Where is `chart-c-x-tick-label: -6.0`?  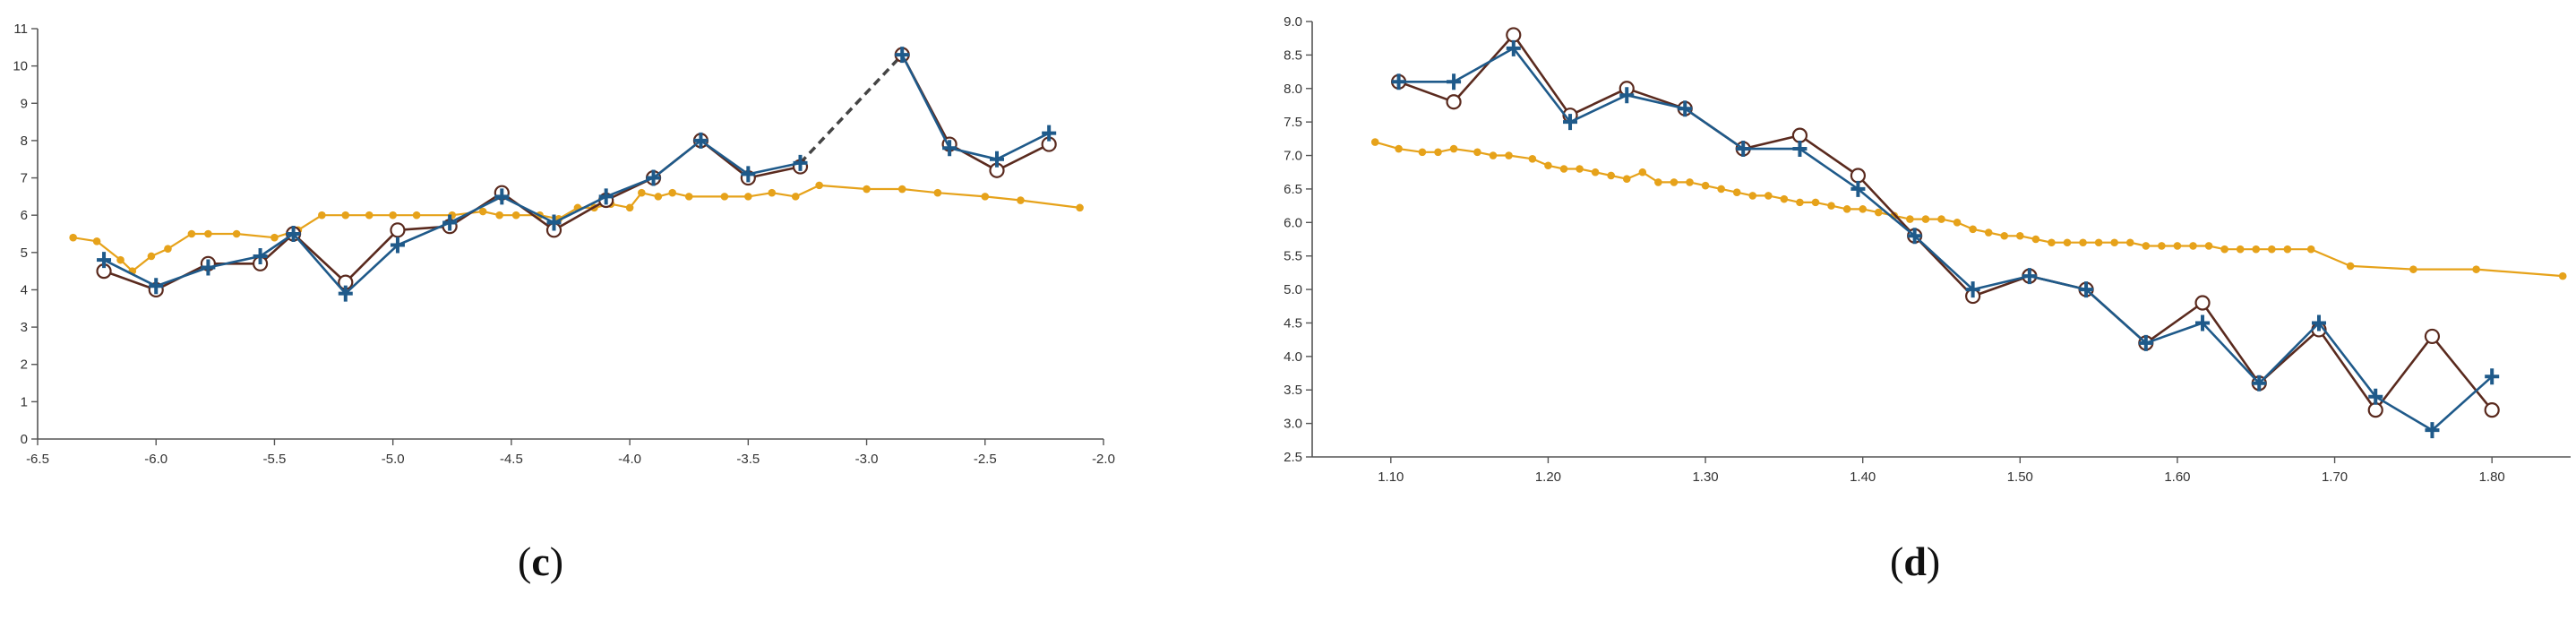 chart-c-x-tick-label: -6.0 is located at coordinates (155, 460).